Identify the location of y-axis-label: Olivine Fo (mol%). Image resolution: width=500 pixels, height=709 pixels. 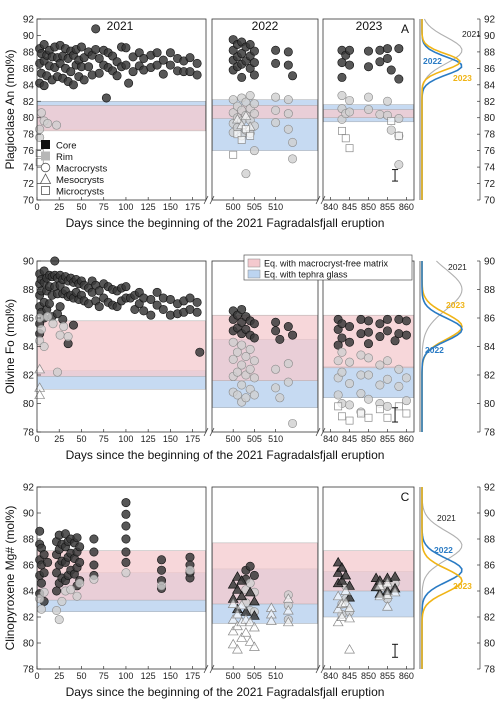
(10, 346).